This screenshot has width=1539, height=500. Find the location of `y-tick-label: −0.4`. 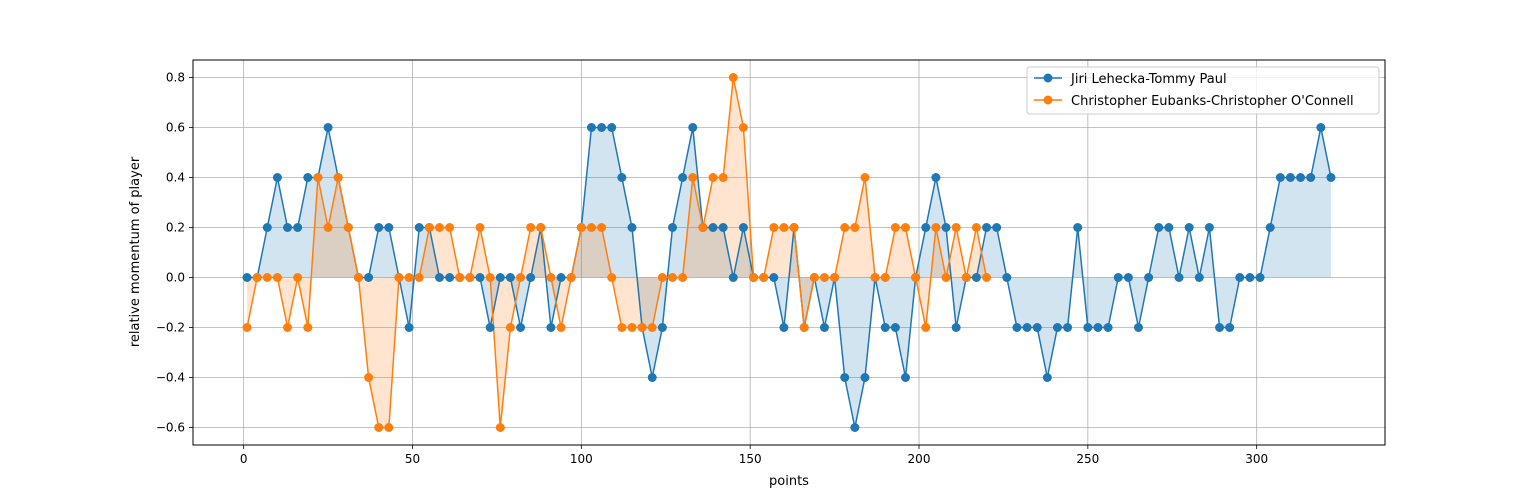

y-tick-label: −0.4 is located at coordinates (170, 378).